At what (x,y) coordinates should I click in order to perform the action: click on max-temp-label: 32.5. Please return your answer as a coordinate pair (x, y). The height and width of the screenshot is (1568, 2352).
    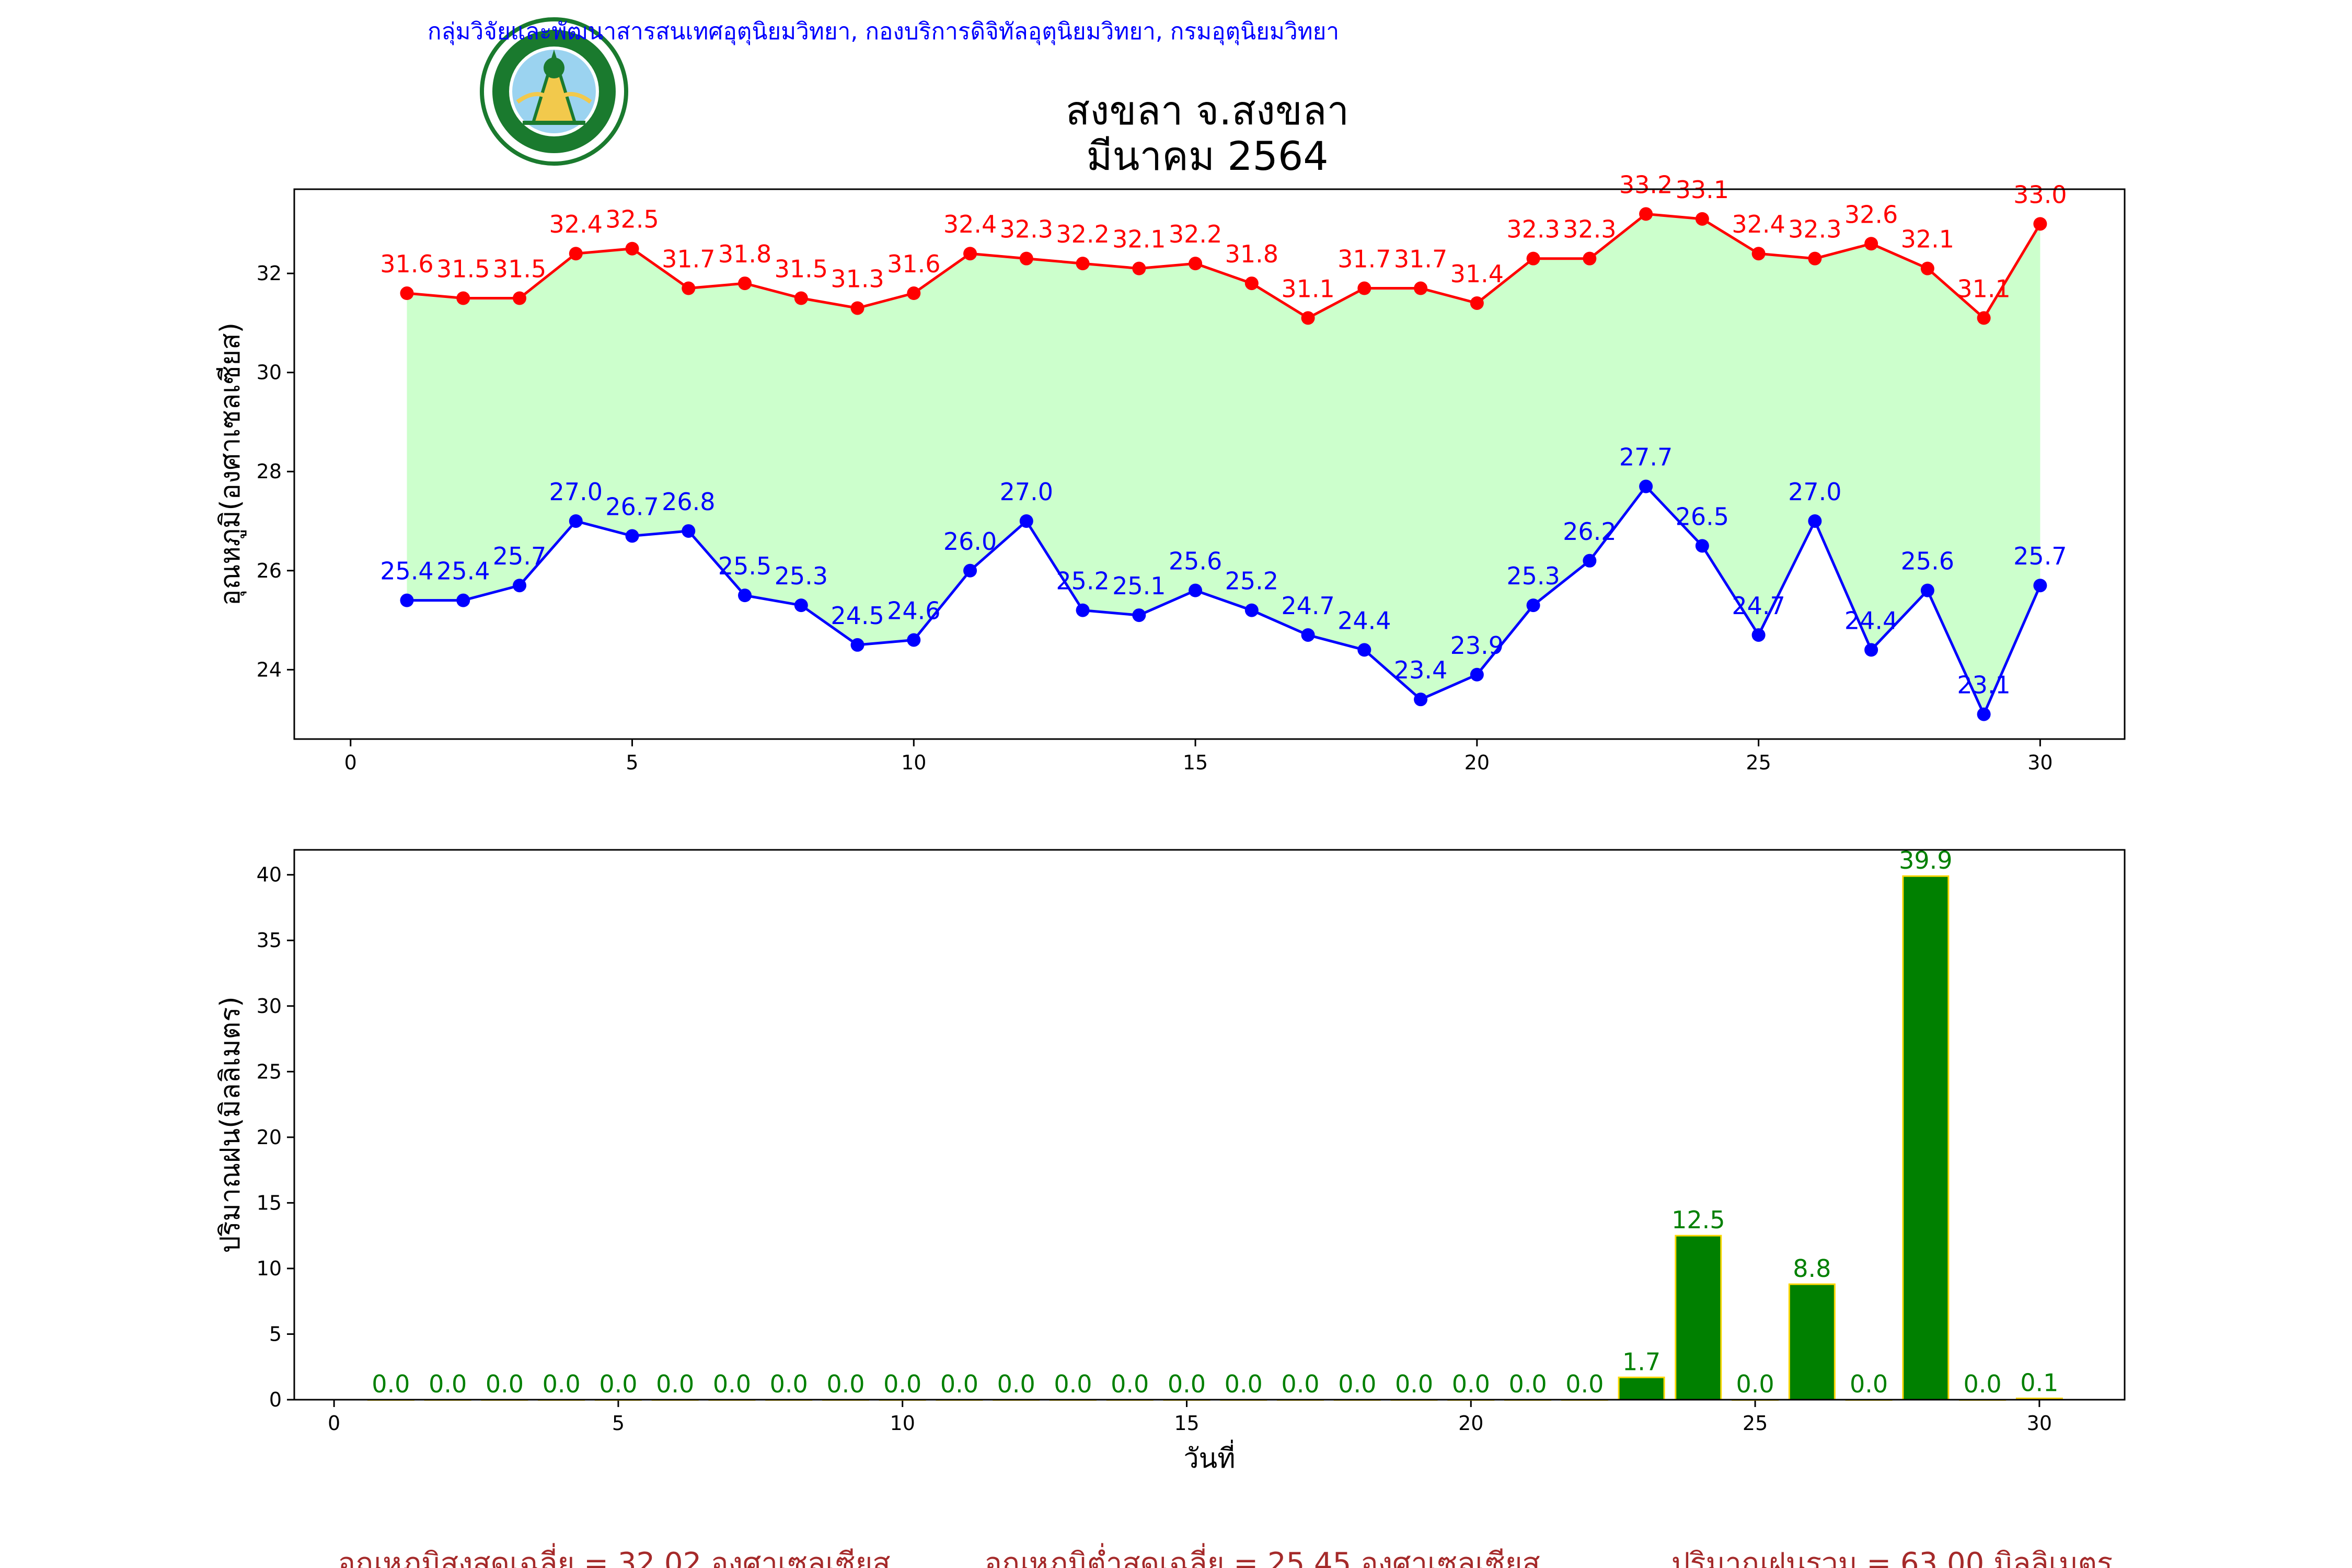
    Looking at the image, I should click on (632, 219).